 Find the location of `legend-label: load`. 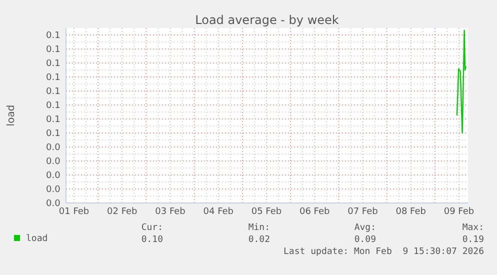

legend-label: load is located at coordinates (37, 239).